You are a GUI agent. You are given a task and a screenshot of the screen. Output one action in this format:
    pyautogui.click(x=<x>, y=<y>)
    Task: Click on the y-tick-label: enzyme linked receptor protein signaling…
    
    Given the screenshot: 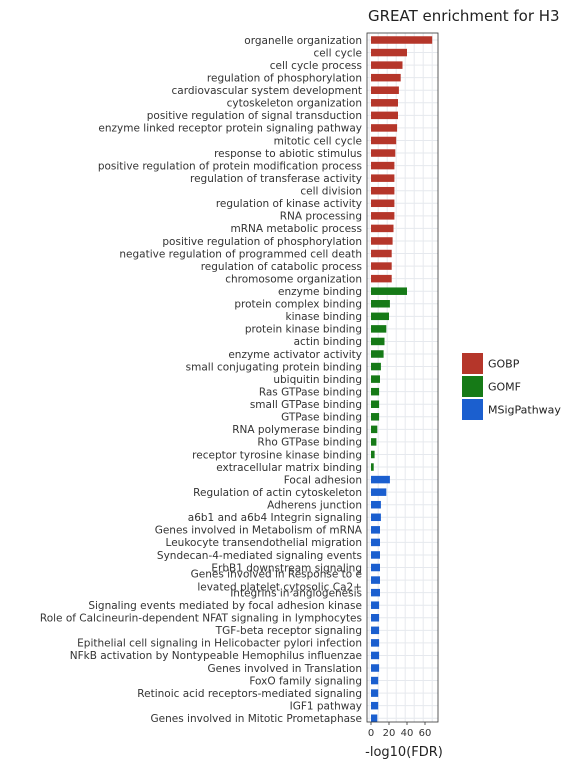 What is the action you would take?
    pyautogui.click(x=230, y=129)
    